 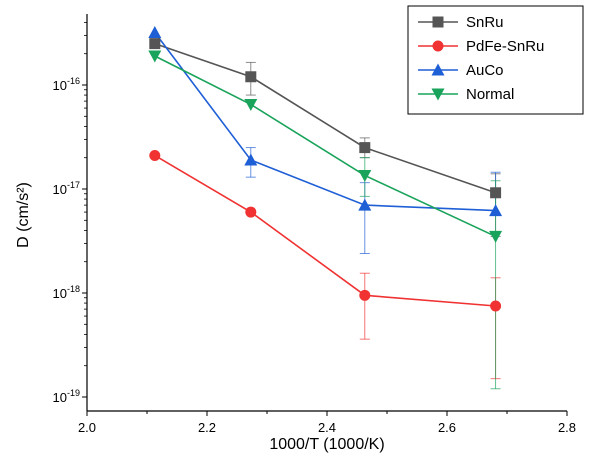 I want to click on x-tick-label: 2.8, so click(x=567, y=427).